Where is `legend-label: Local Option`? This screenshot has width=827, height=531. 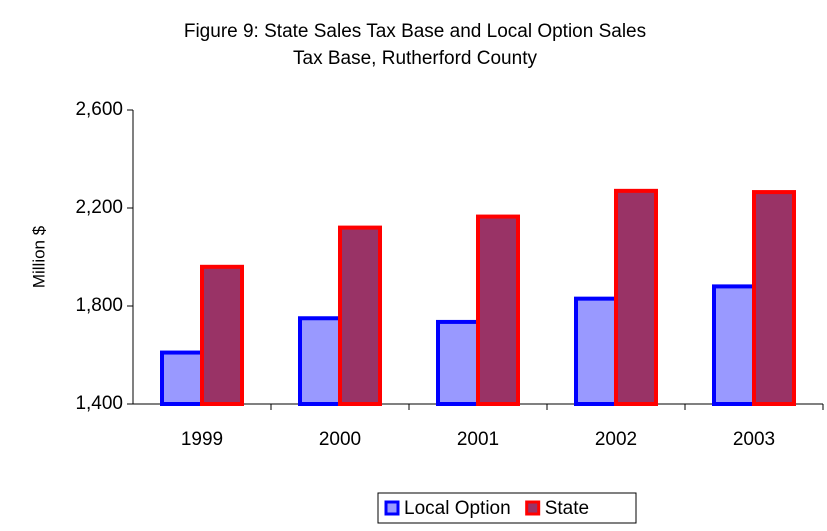 legend-label: Local Option is located at coordinates (457, 508).